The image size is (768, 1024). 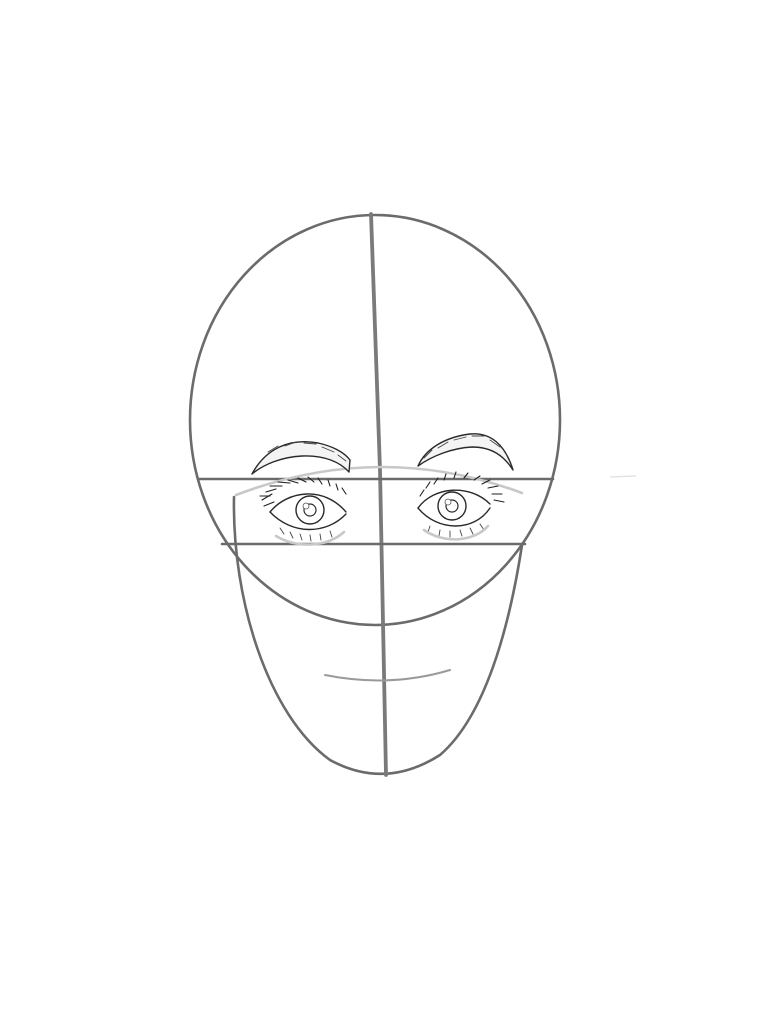 I want to click on right-eye, so click(x=461, y=506).